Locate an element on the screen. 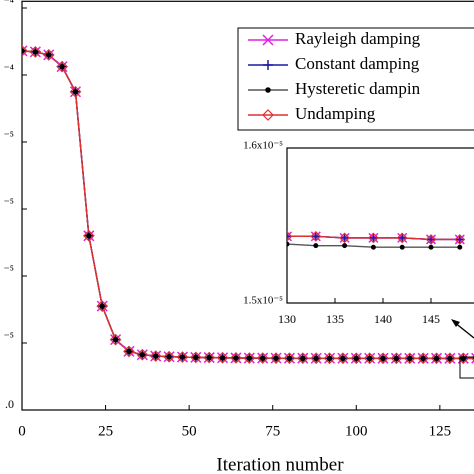 The height and width of the screenshot is (474, 474). x-tick-label: 100 is located at coordinates (356, 431).